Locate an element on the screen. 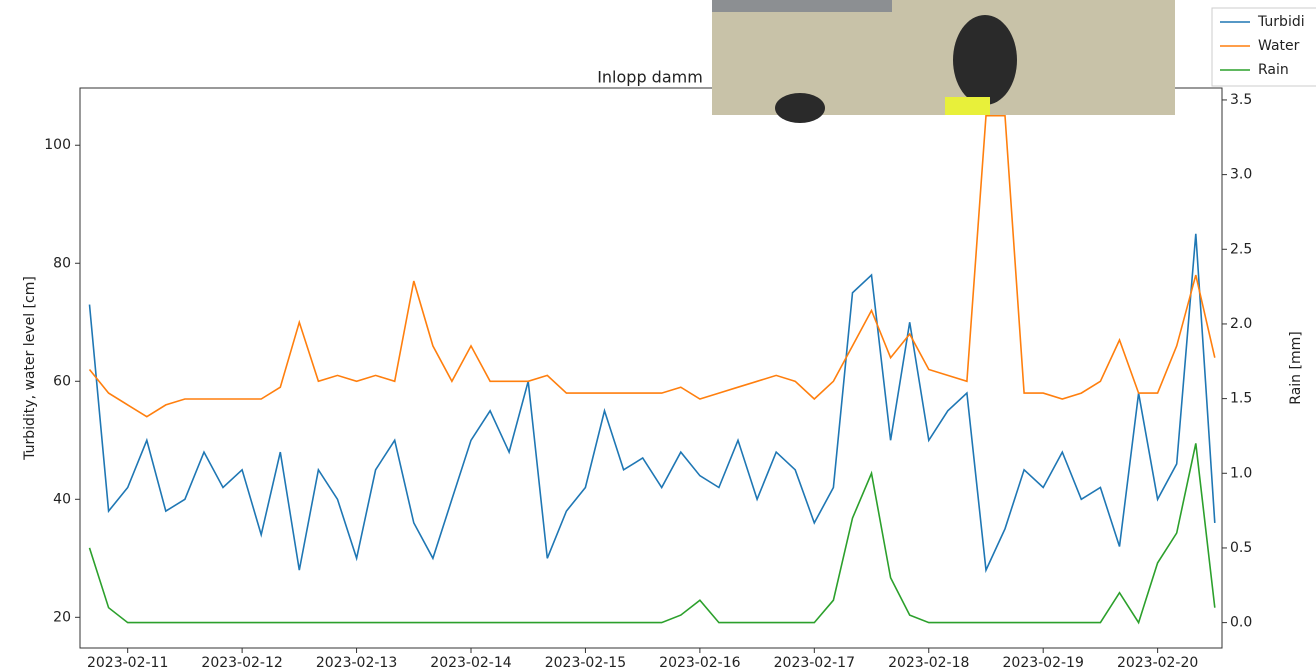  chart-title: Inlopp damm is located at coordinates (650, 77).